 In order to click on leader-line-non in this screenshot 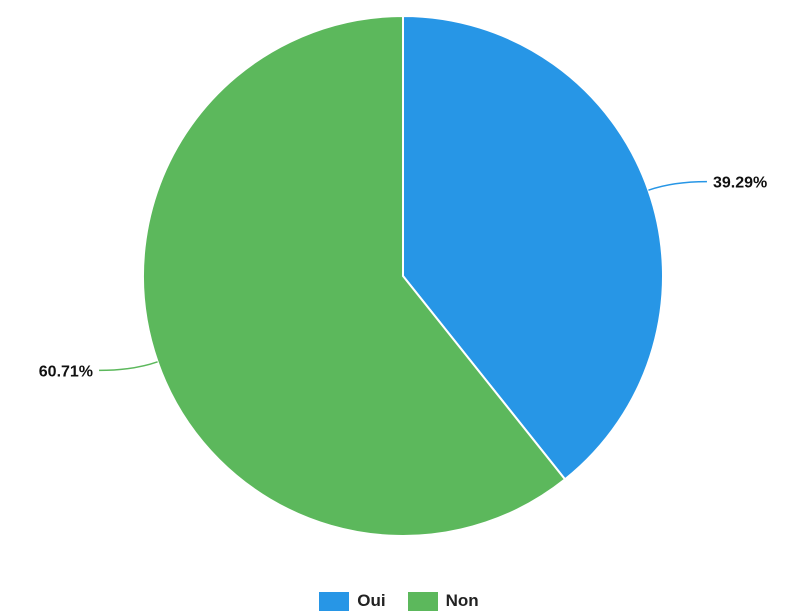, I will do `click(128, 366)`.